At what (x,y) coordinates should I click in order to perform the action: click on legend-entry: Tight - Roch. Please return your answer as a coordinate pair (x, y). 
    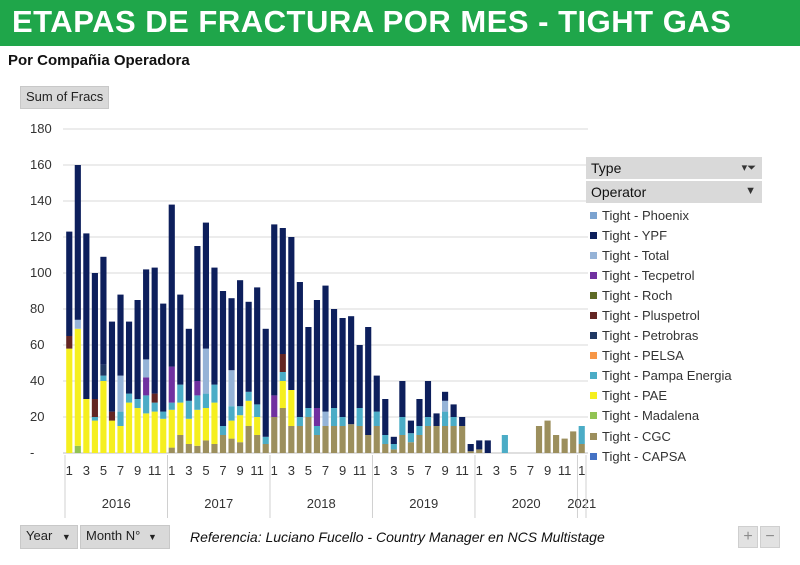
    Looking at the image, I should click on (674, 295).